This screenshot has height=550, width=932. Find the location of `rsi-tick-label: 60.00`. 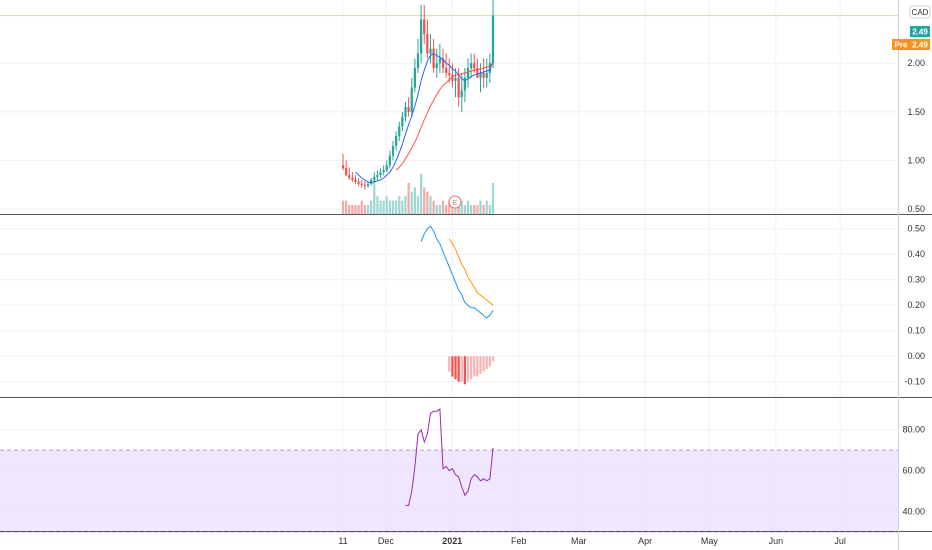

rsi-tick-label: 60.00 is located at coordinates (913, 471).